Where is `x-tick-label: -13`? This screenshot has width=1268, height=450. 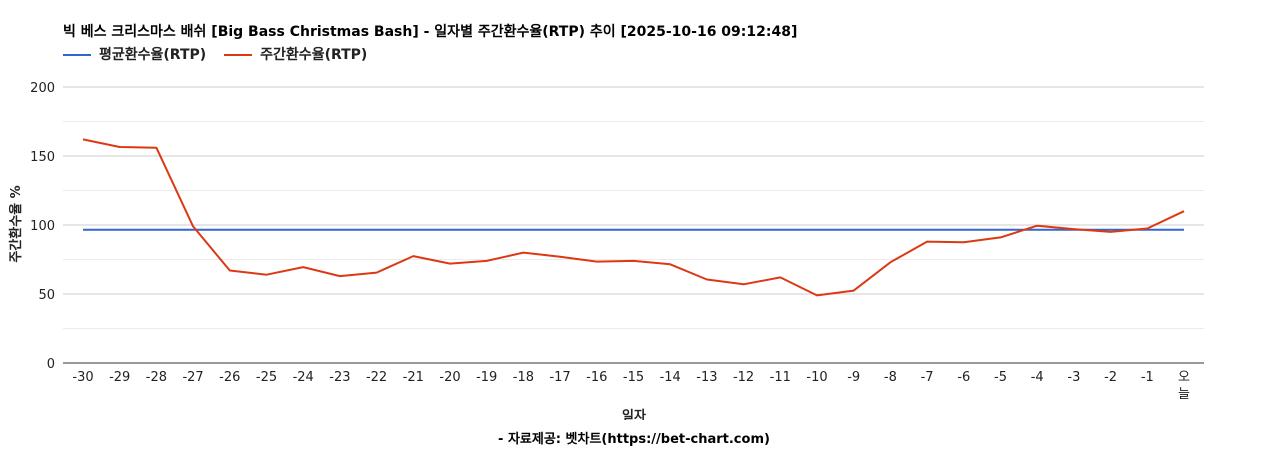
x-tick-label: -13 is located at coordinates (706, 377).